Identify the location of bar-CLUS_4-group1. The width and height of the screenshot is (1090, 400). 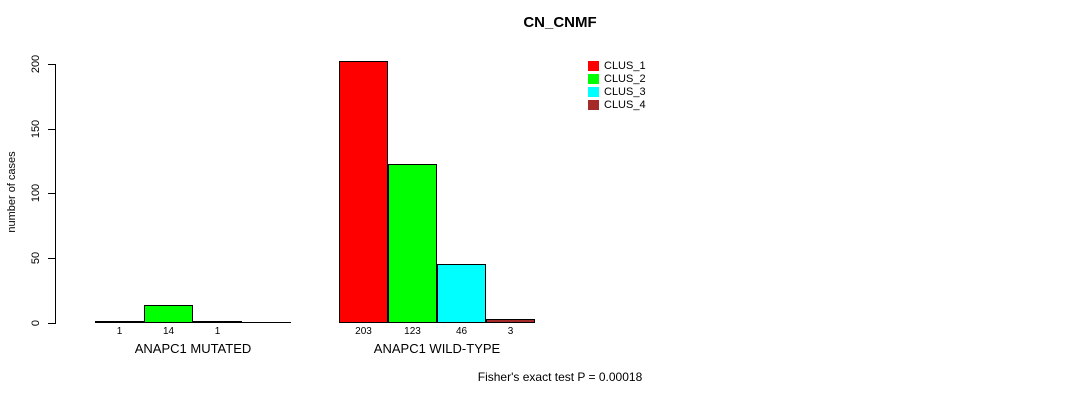
(266, 322).